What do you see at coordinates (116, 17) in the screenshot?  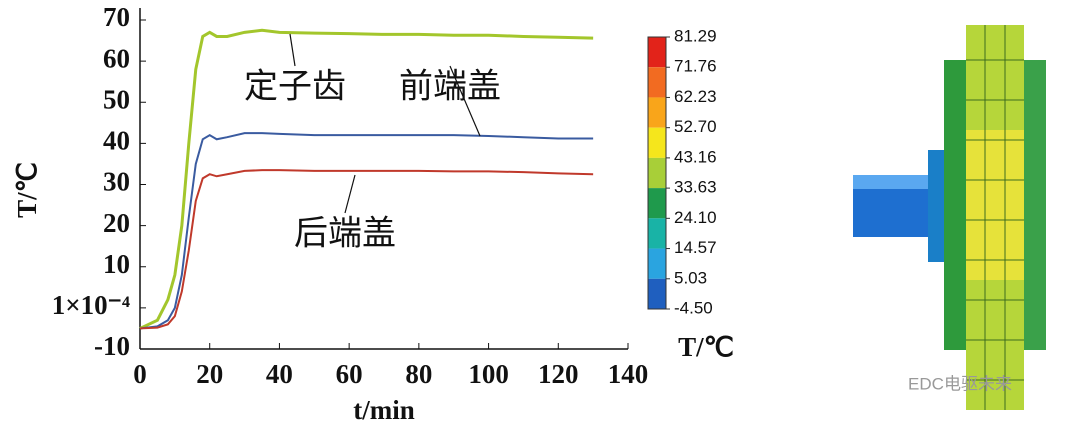 I see `y-tick-label: 70` at bounding box center [116, 17].